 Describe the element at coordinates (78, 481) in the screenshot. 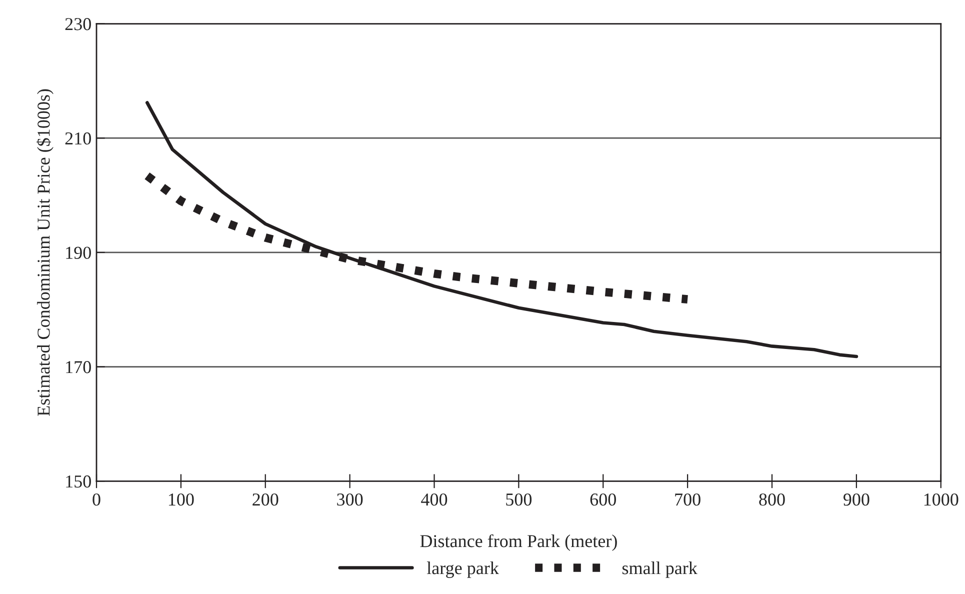

I see `y-tick-label: 150` at that location.